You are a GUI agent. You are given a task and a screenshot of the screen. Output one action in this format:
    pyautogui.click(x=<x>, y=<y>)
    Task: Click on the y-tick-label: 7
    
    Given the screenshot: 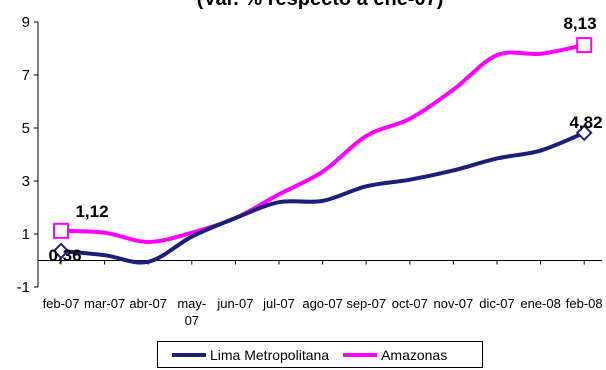 What is the action you would take?
    pyautogui.click(x=26, y=75)
    